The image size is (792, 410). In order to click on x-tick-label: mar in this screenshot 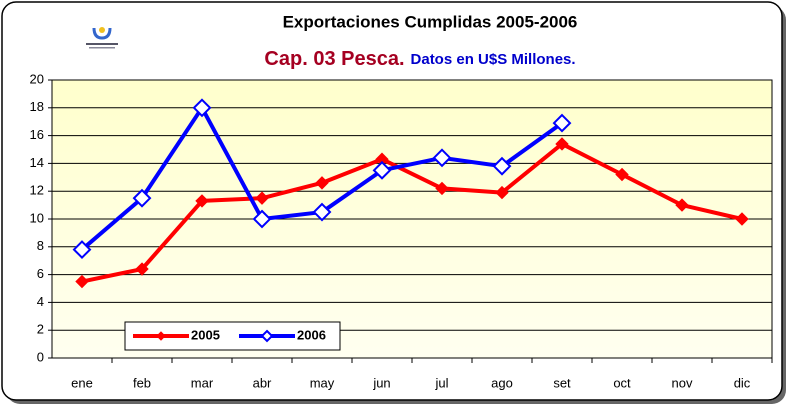, I will do `click(202, 382)`.